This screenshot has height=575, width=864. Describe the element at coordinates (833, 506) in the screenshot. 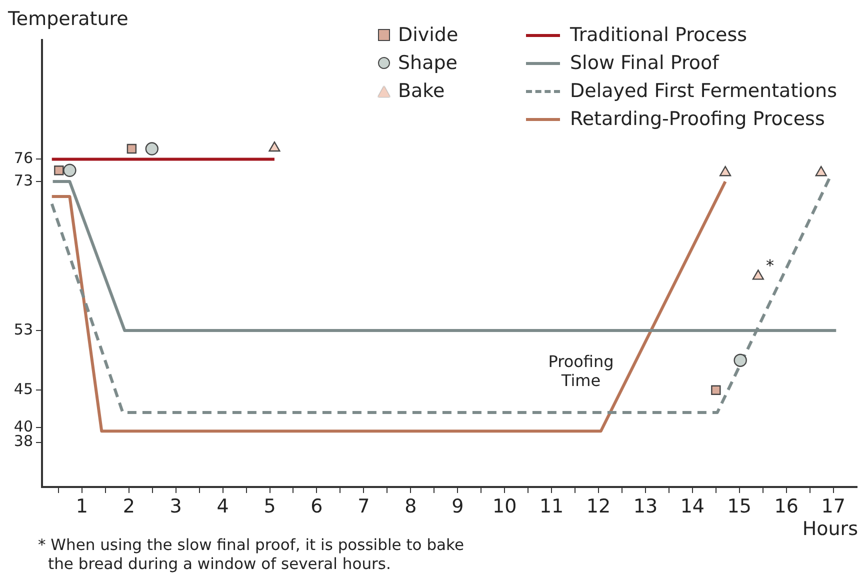

I see `x-tick-label: 17` at that location.